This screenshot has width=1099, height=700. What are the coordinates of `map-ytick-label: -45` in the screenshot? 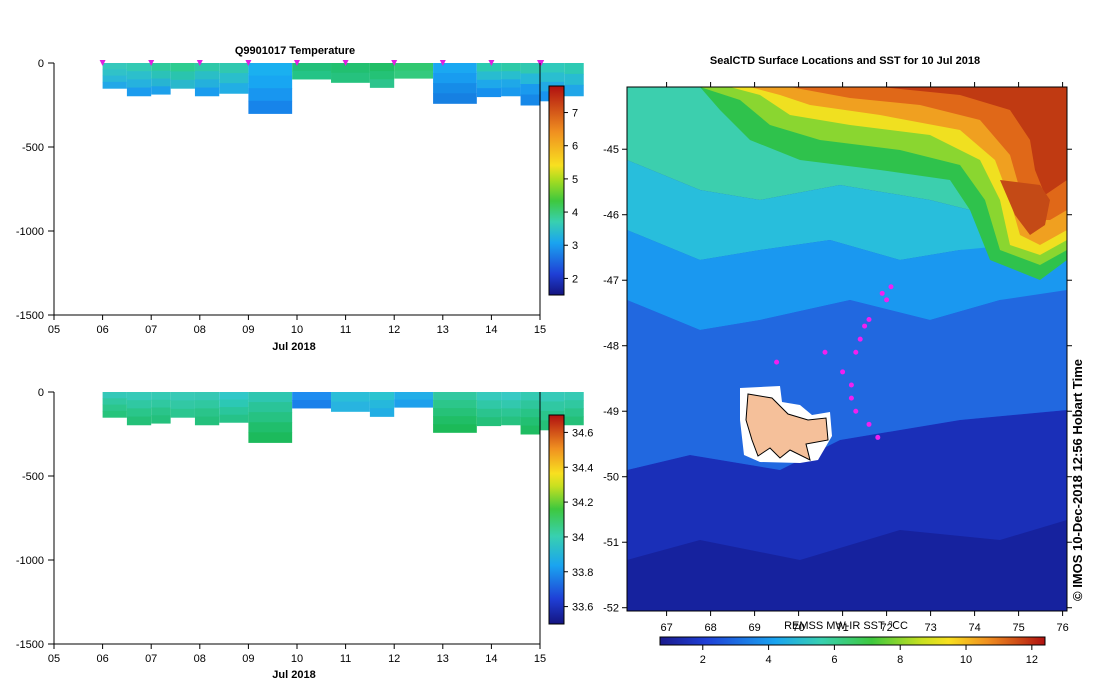 It's located at (611, 150).